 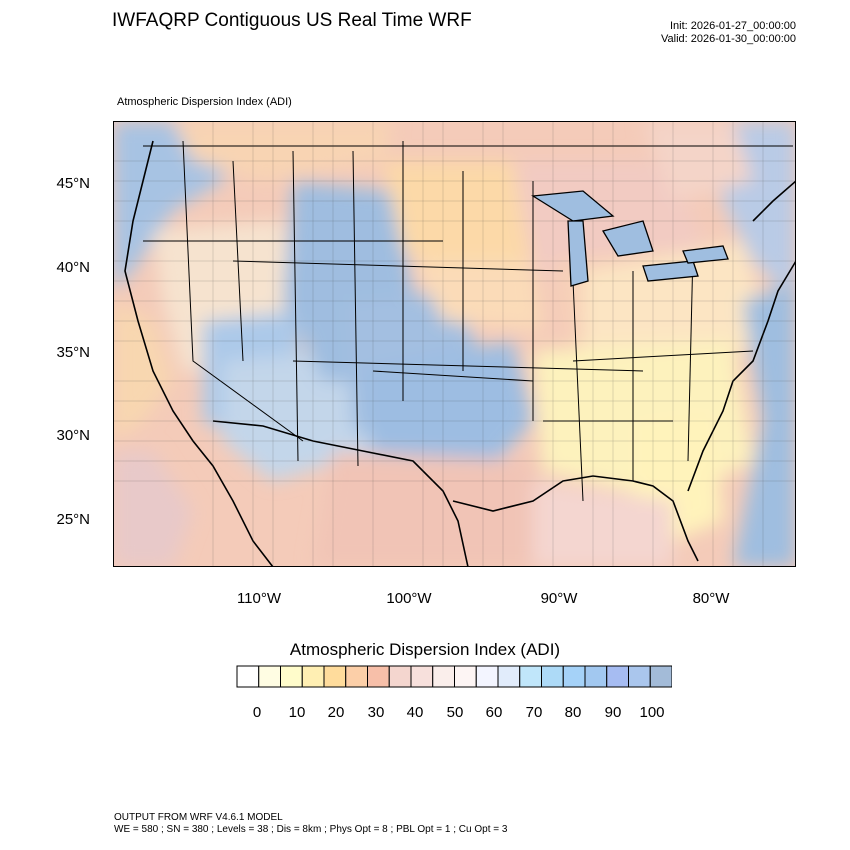 I want to click on lat-label-40: 40°N, so click(x=73, y=267).